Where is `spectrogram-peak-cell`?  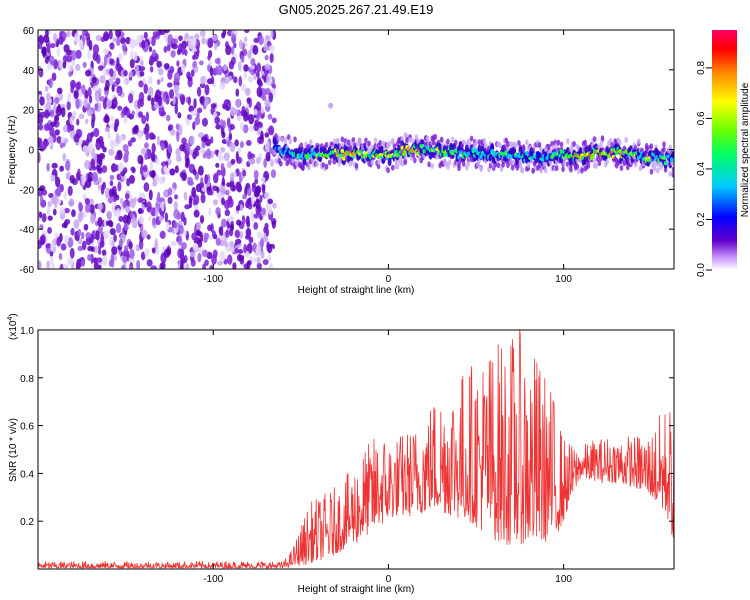
spectrogram-peak-cell is located at coordinates (664, 158).